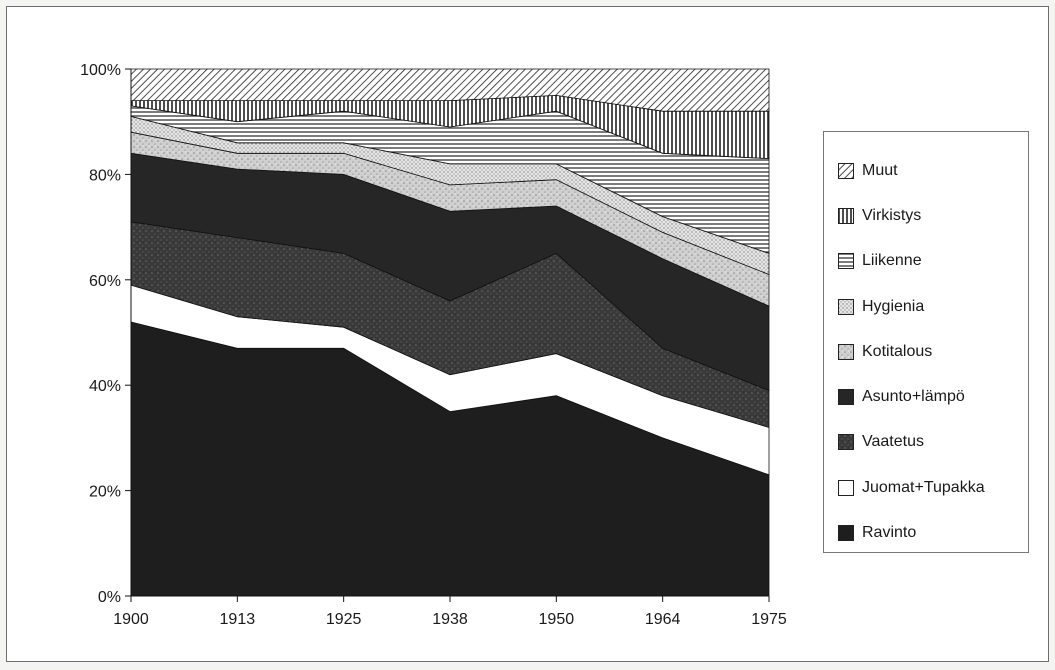 This screenshot has width=1055, height=670. Describe the element at coordinates (913, 397) in the screenshot. I see `legend-label: Asunto+lämpö` at that location.